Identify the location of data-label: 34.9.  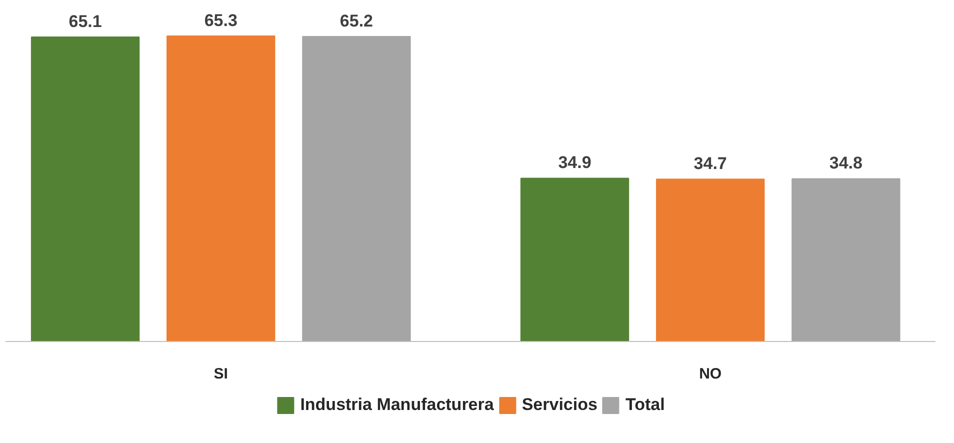
(575, 162).